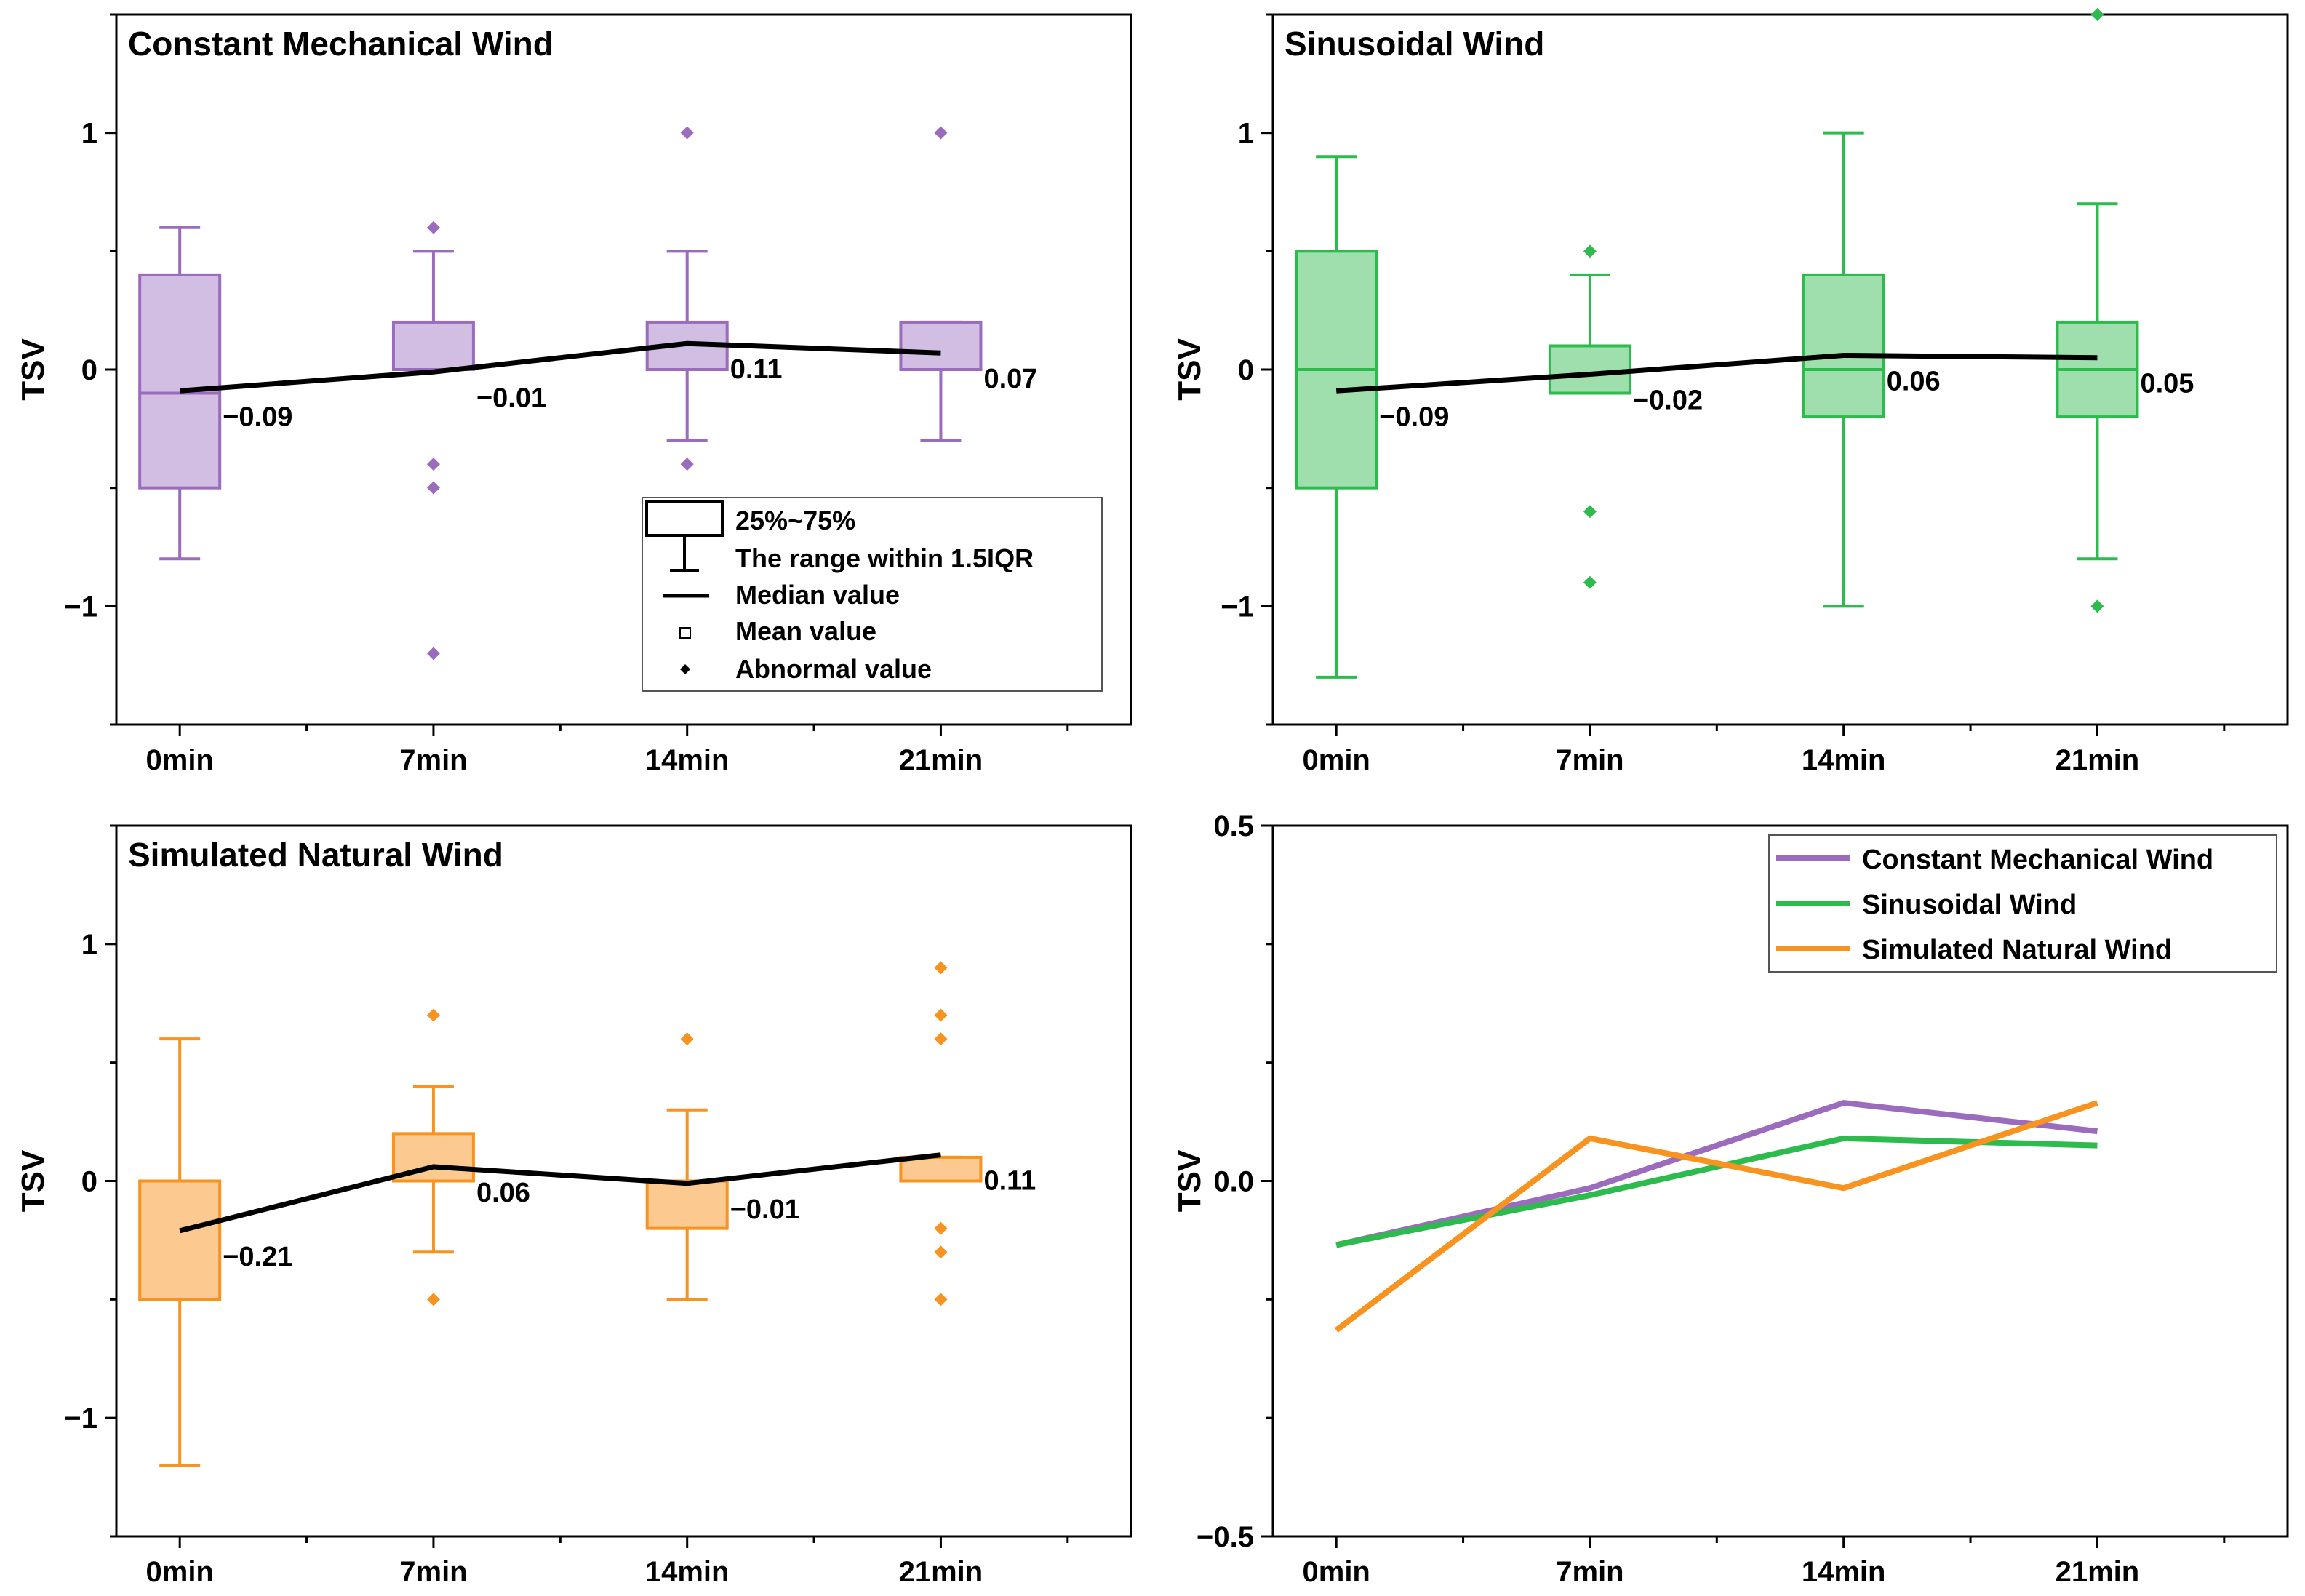  I want to click on mean-label: 0.05, so click(2167, 384).